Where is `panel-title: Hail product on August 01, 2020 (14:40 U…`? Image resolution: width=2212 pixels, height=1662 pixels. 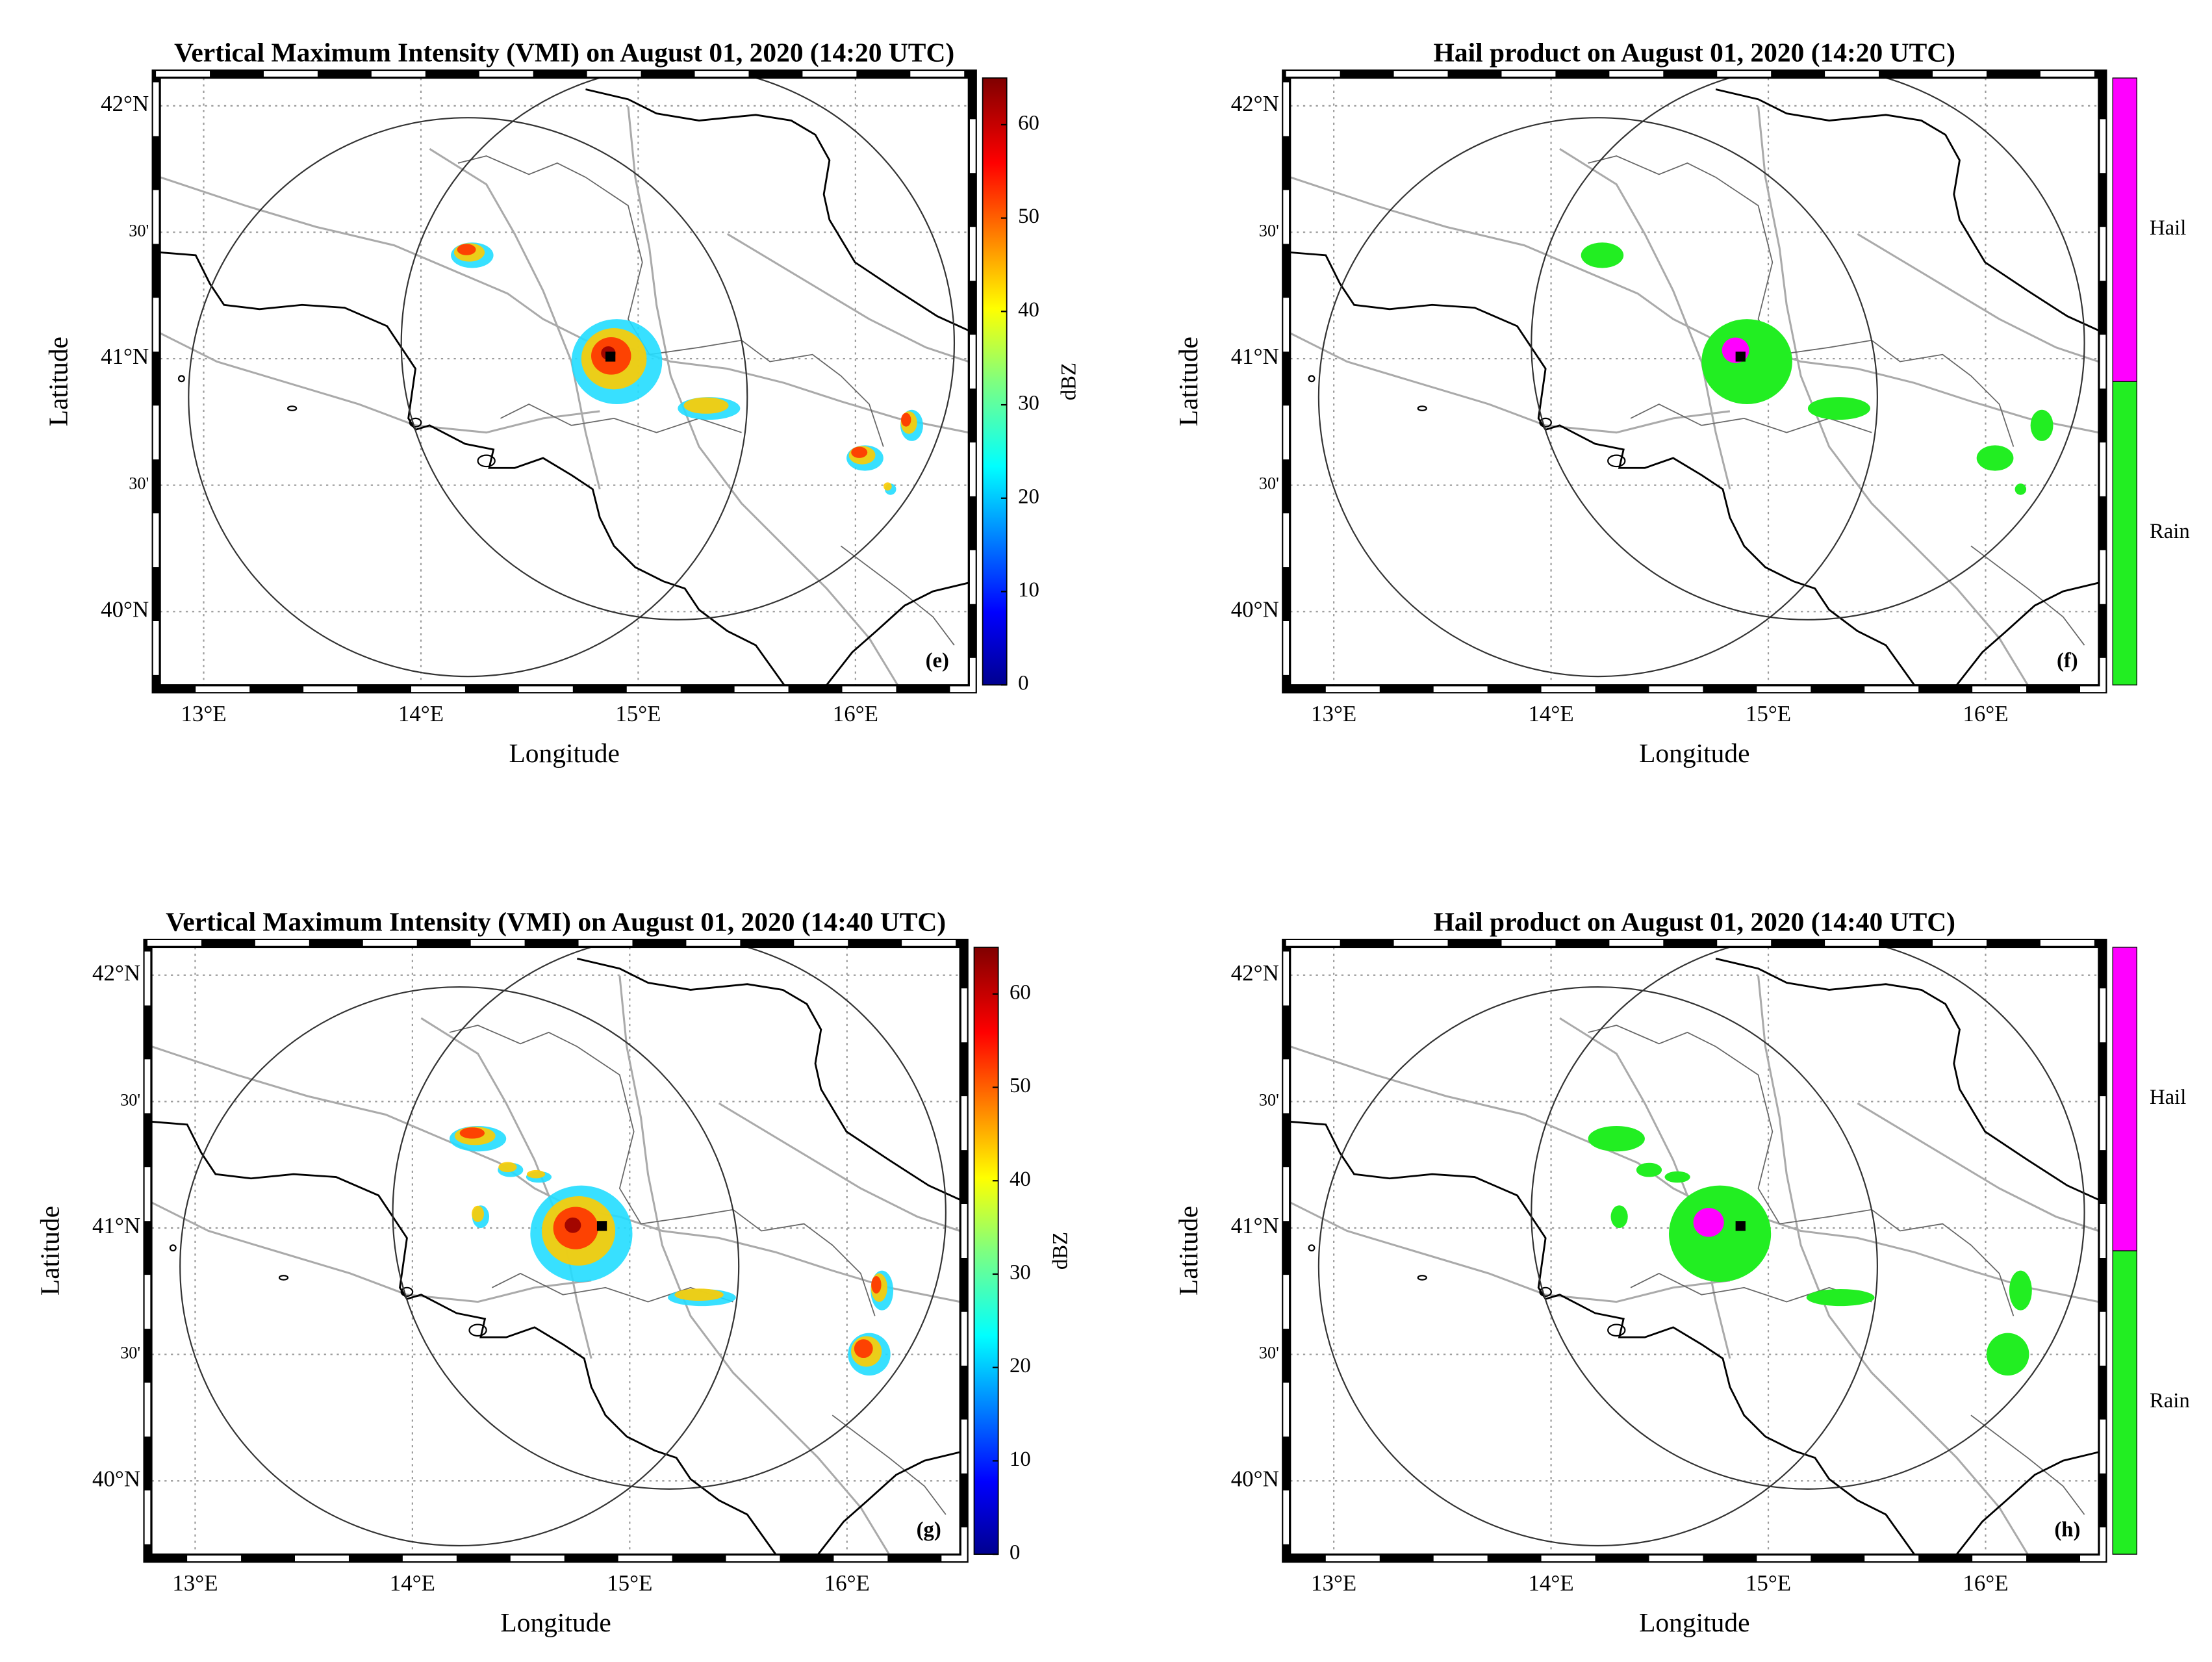
panel-title: Hail product on August 01, 2020 (14:40 U… is located at coordinates (1694, 922).